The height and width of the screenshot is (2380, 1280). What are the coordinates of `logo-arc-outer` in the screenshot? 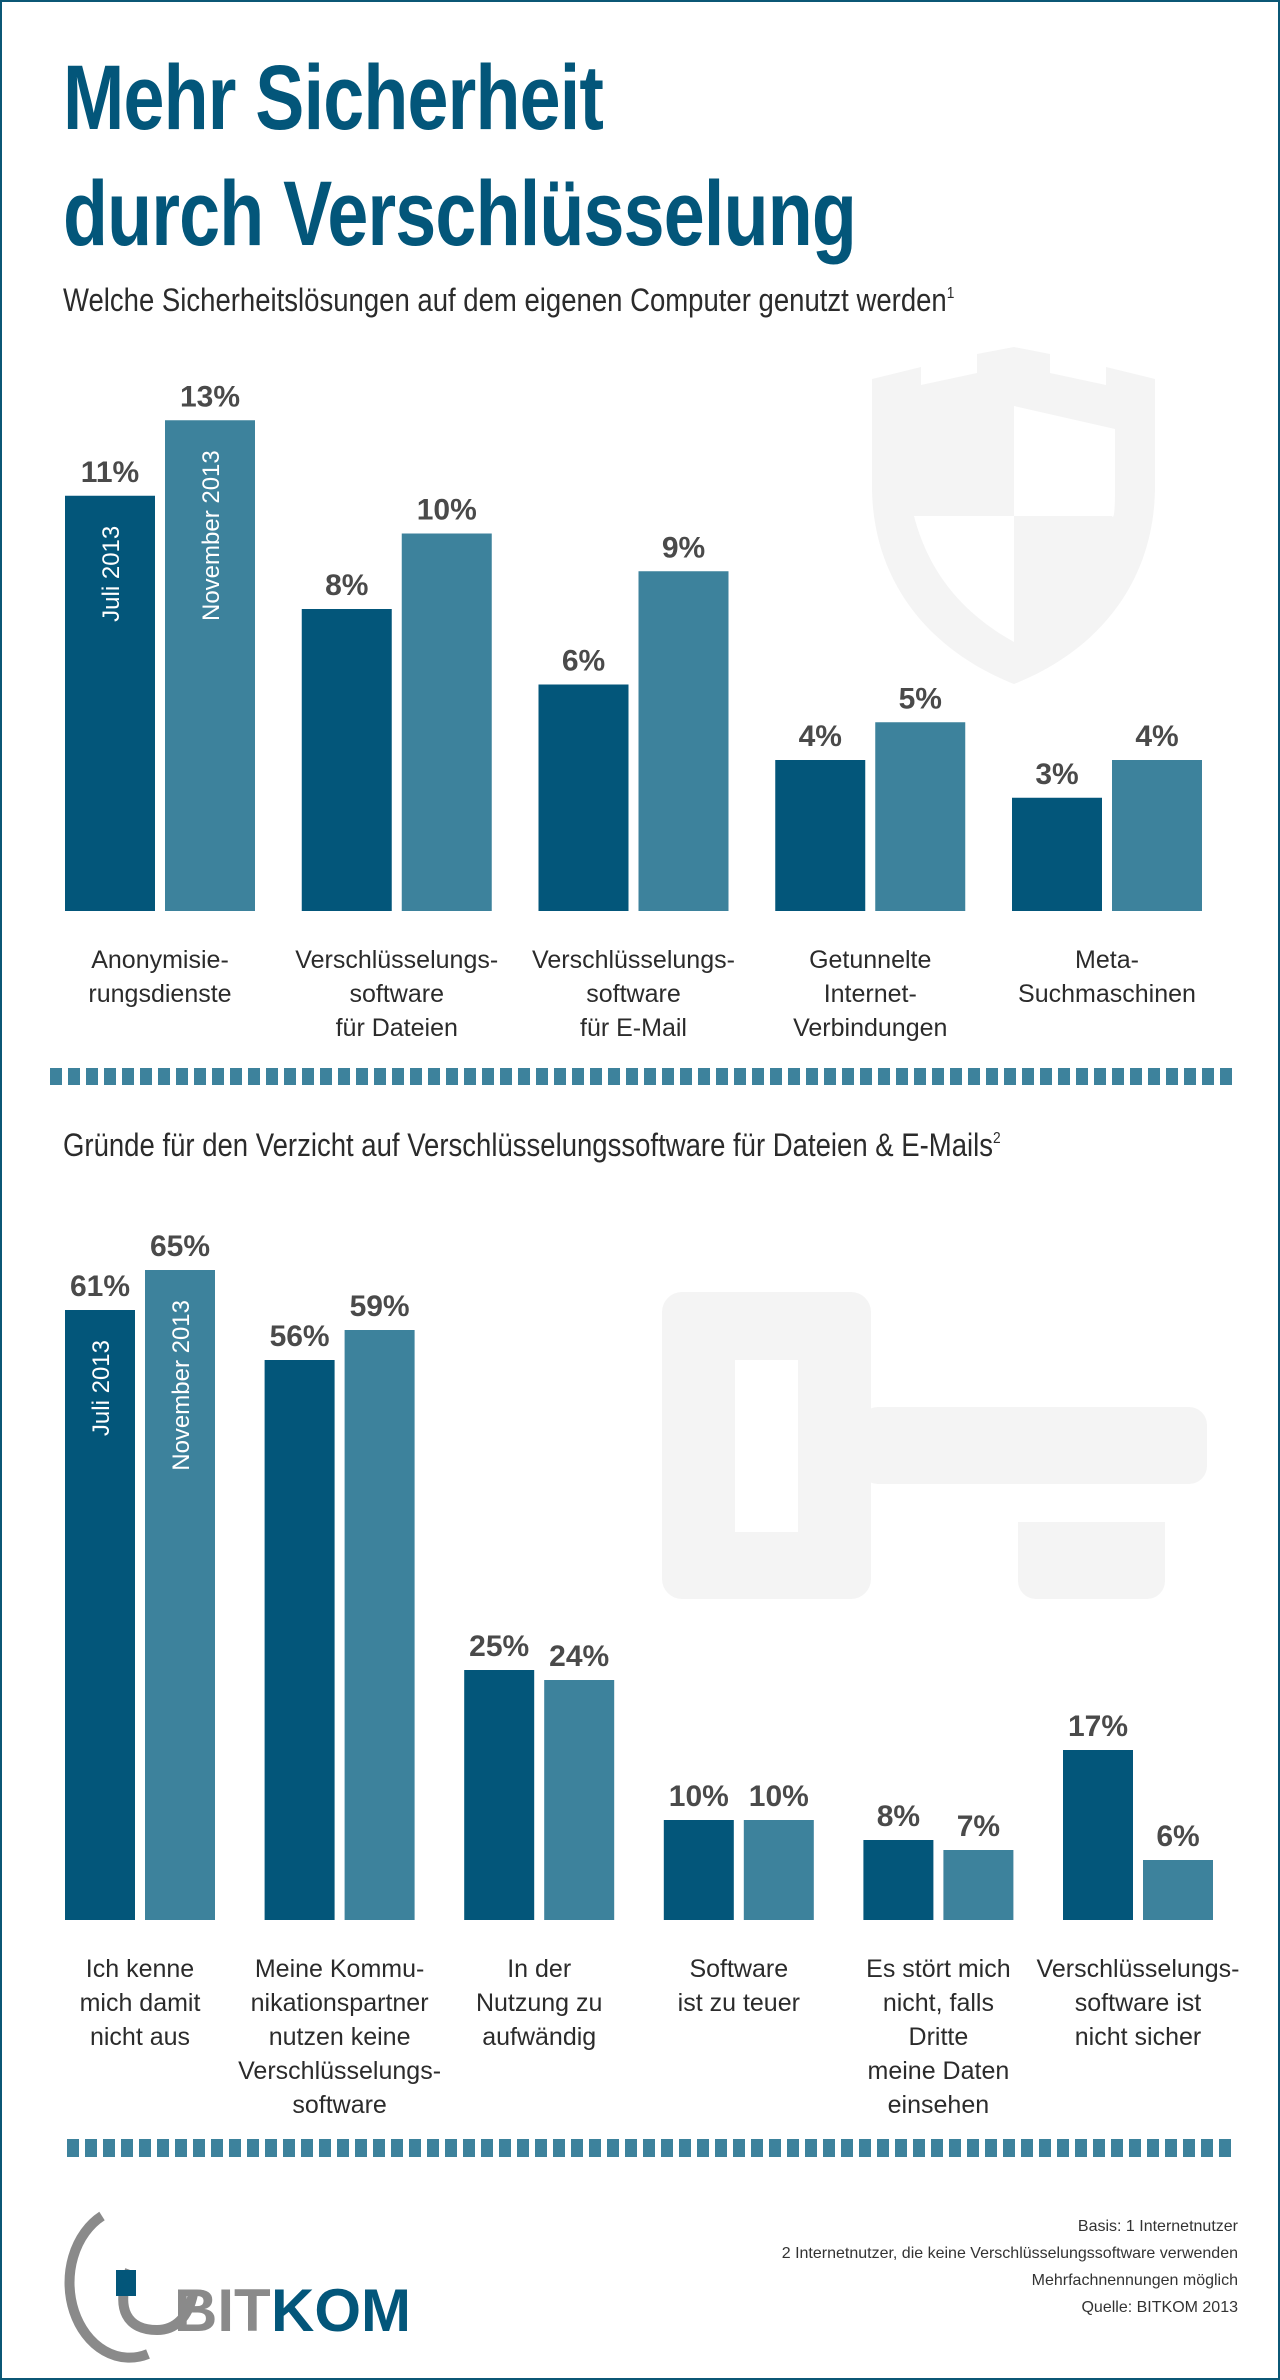 It's located at (107, 2287).